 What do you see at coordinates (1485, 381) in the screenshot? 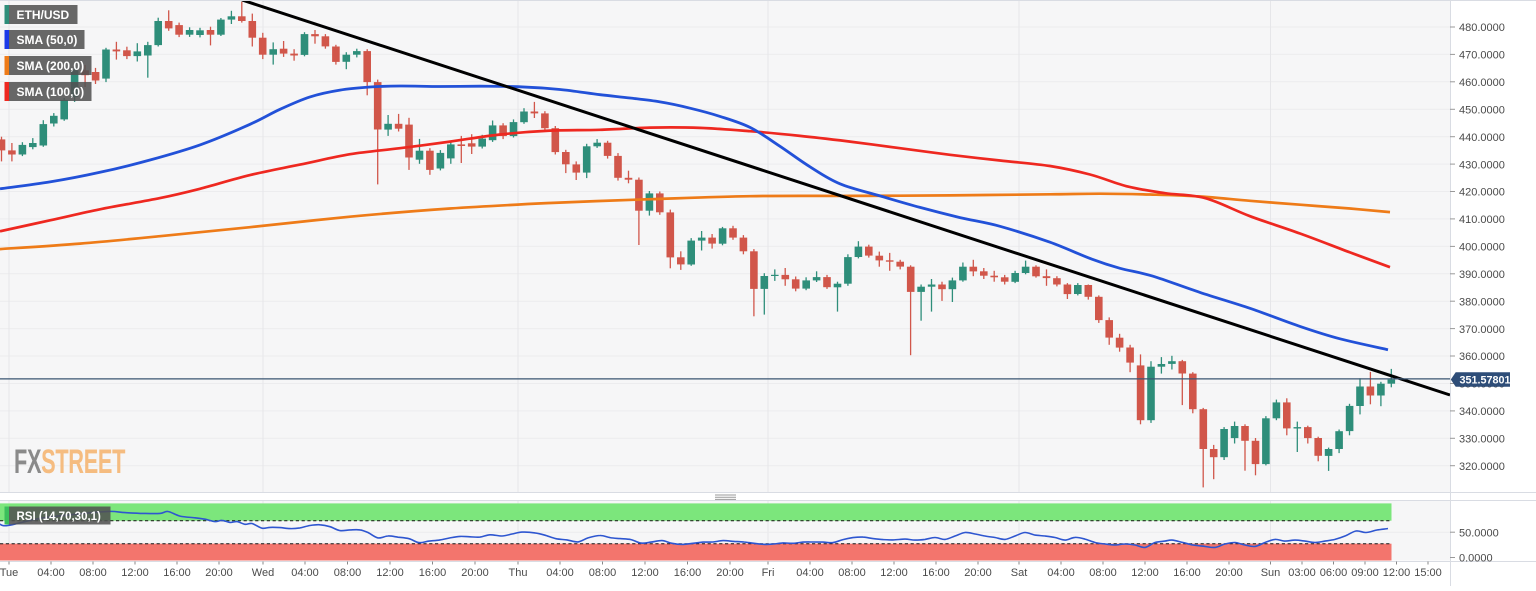
I see `svg-text: 351.57801` at bounding box center [1485, 381].